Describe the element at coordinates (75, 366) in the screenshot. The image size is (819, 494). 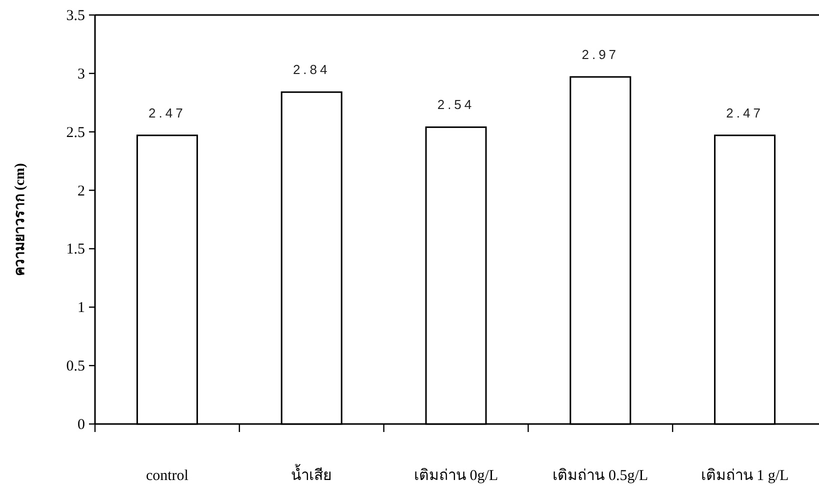
I see `y-tick-label: 0.5` at that location.